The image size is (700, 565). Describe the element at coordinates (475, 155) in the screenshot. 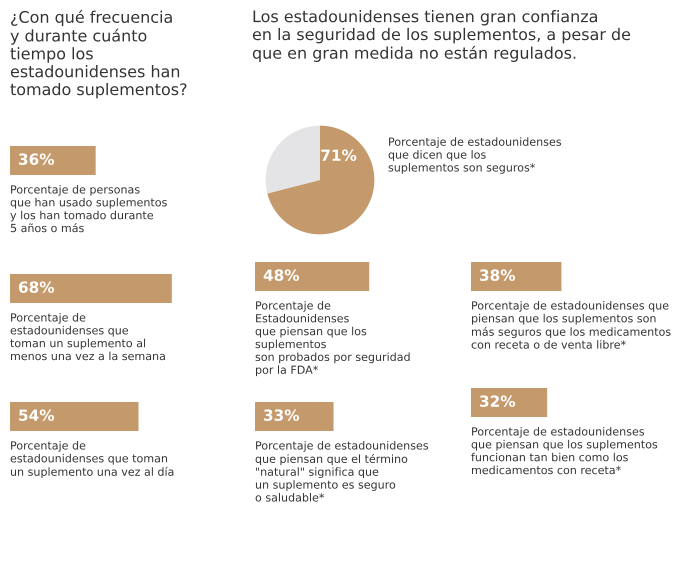

I see `slice-label: Porcentaje de estadounidenses que dicen que los suplementos son seguros*` at that location.